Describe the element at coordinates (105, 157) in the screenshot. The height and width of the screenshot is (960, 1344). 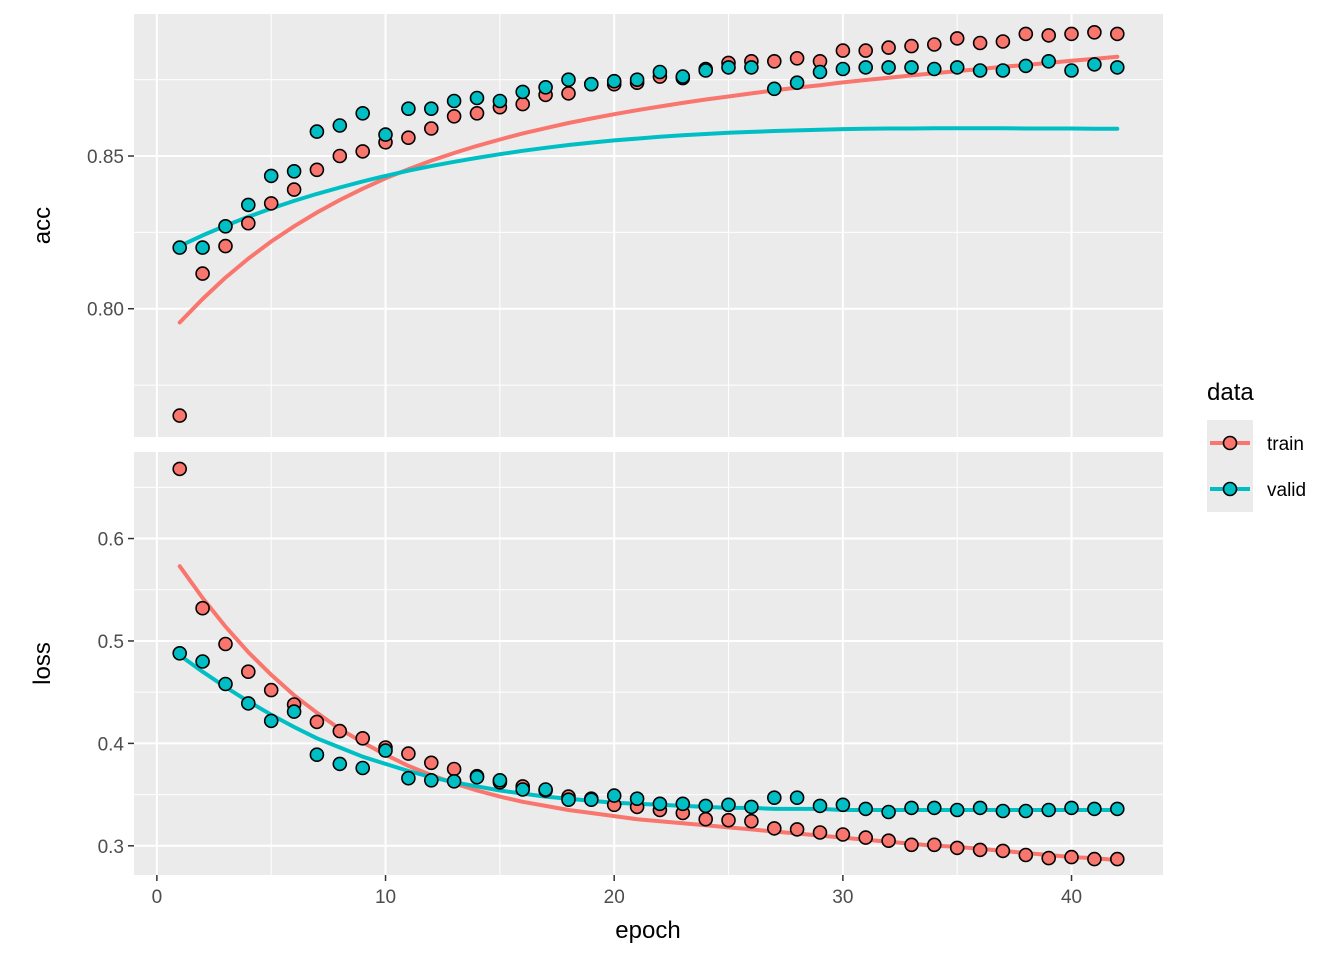
I see `y-tick-label: 0.85` at that location.